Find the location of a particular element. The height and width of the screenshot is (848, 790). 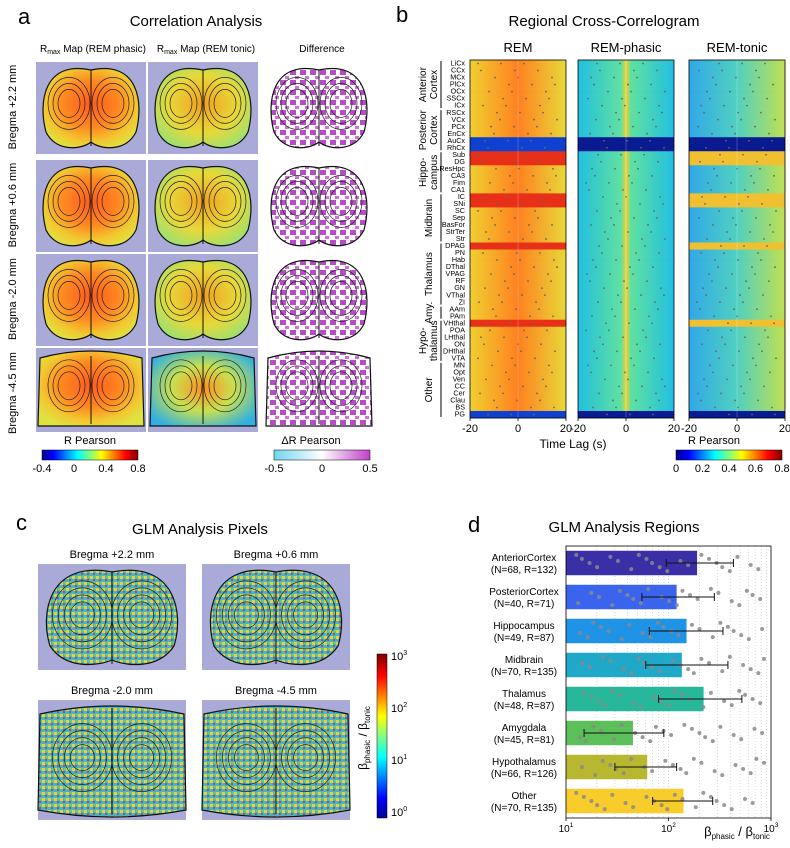

region-label: CCx is located at coordinates (458, 70).